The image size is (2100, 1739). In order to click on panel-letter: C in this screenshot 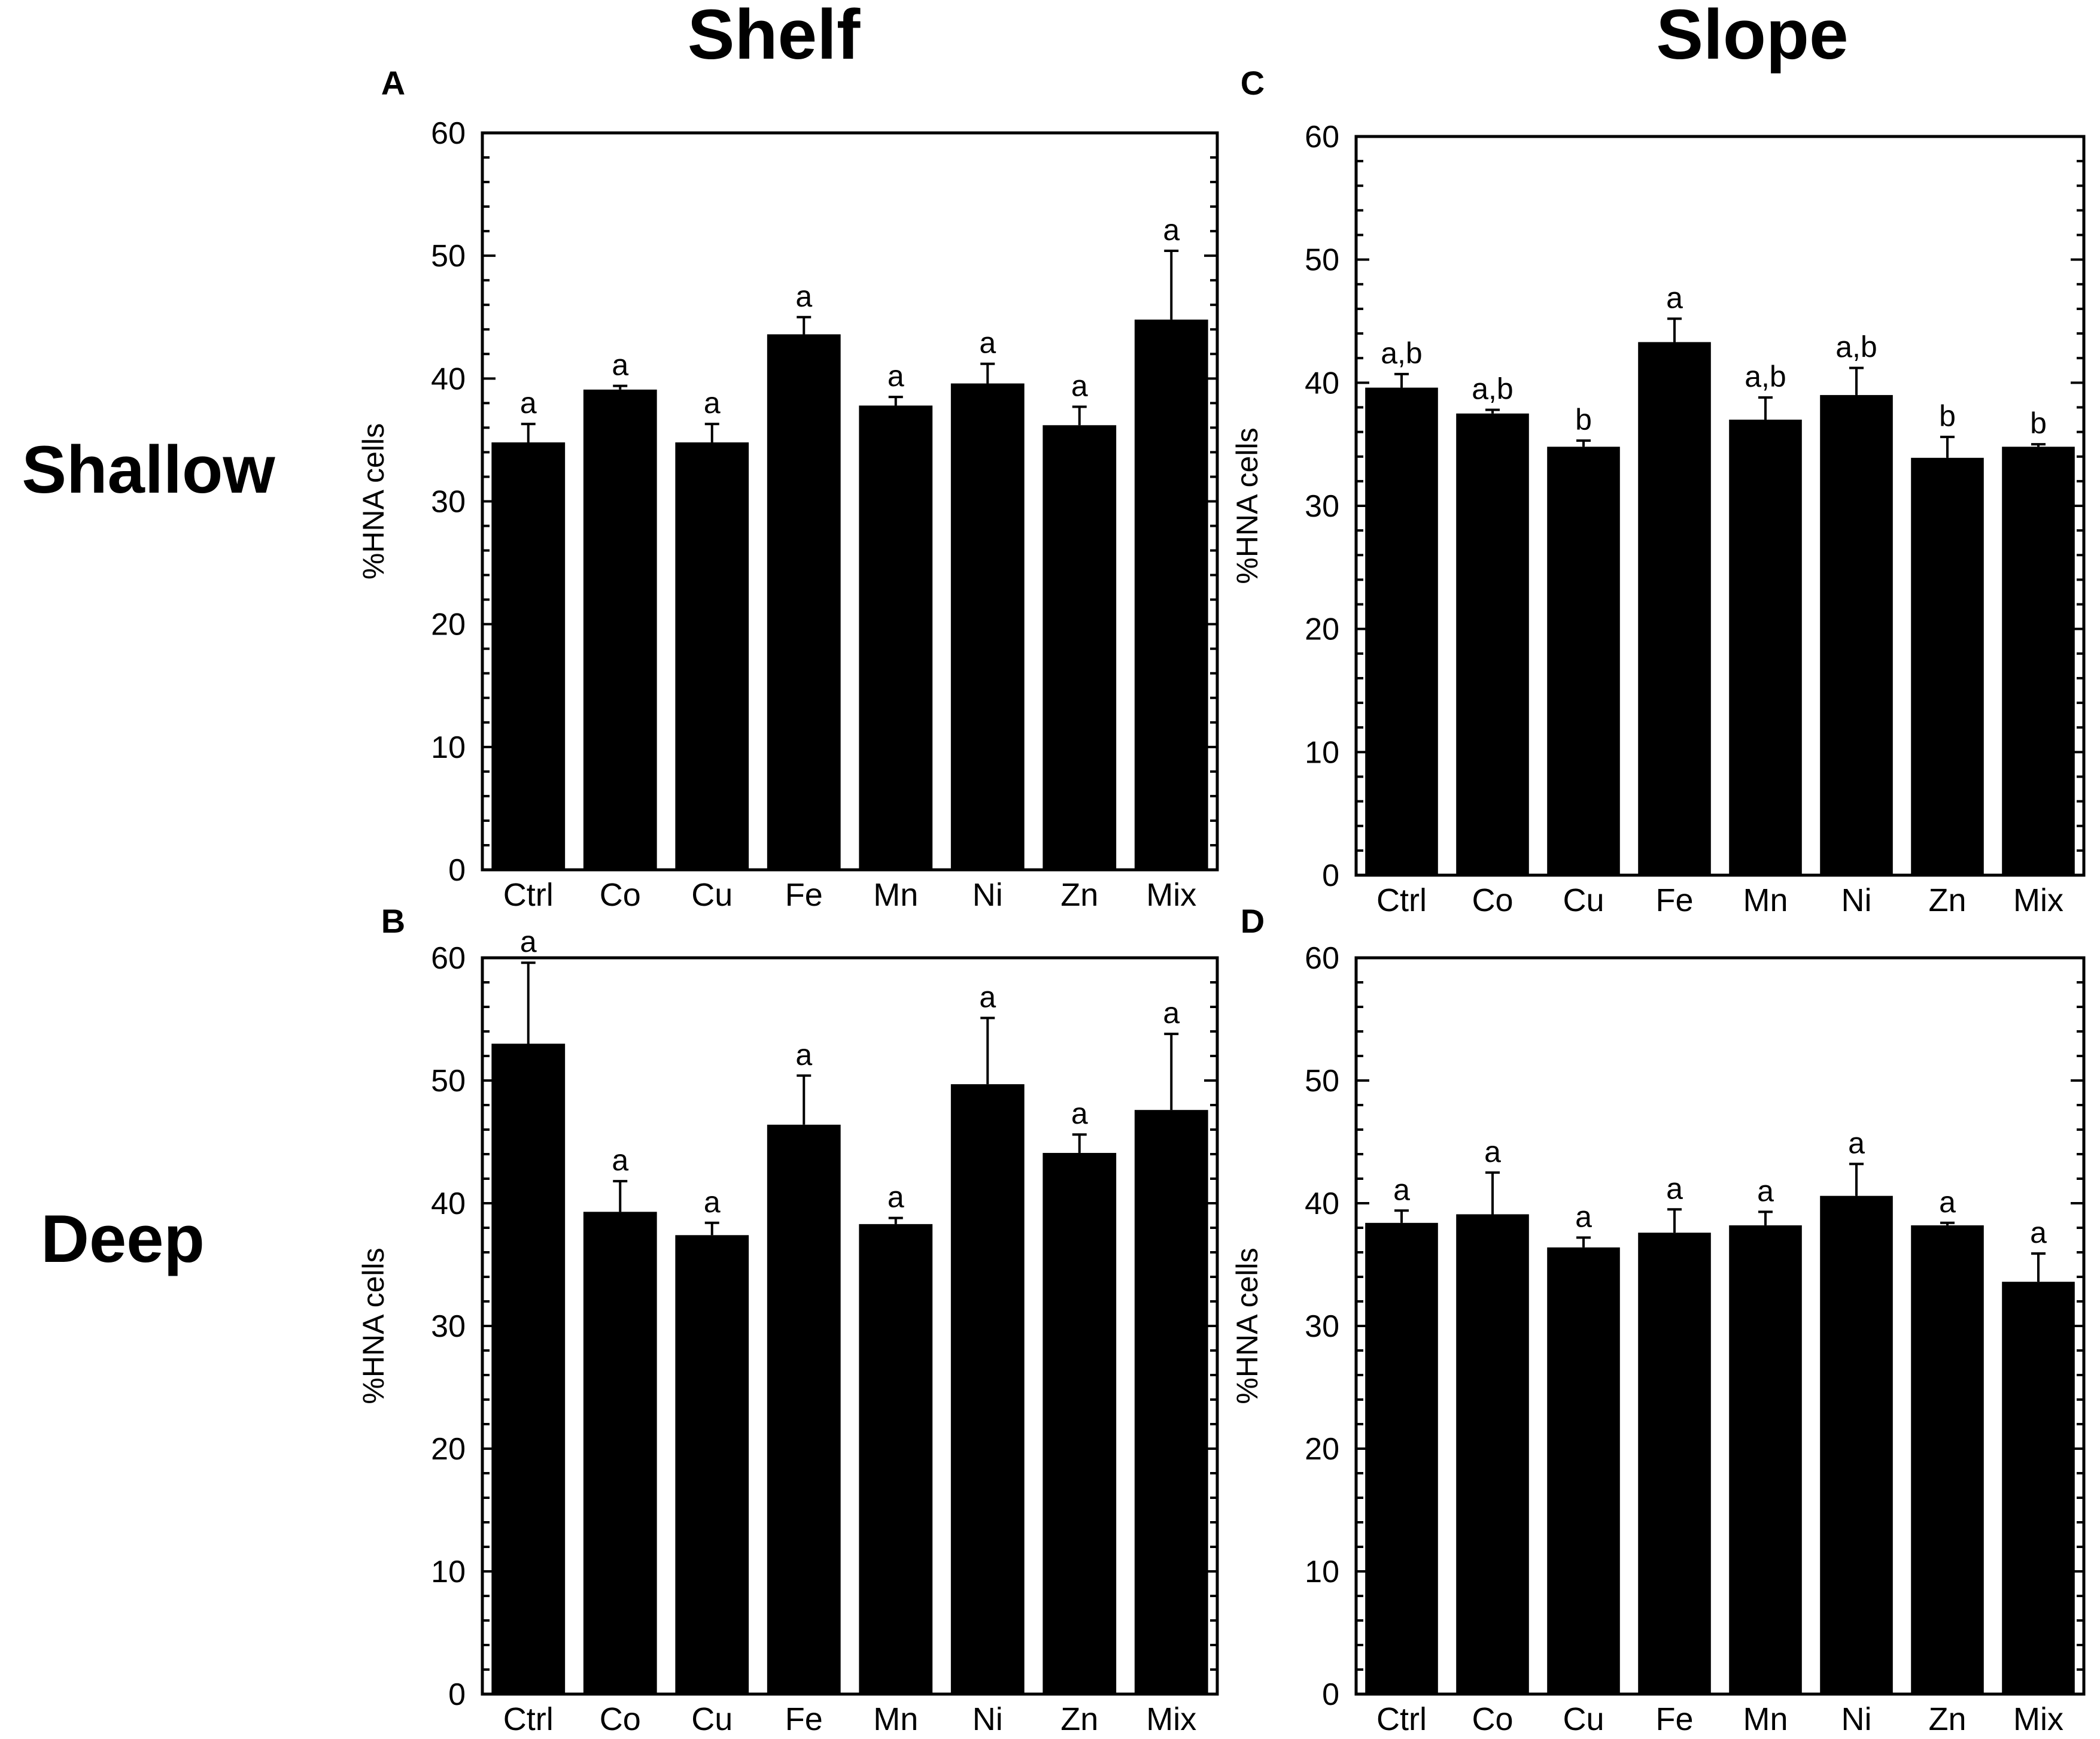, I will do `click(1253, 83)`.